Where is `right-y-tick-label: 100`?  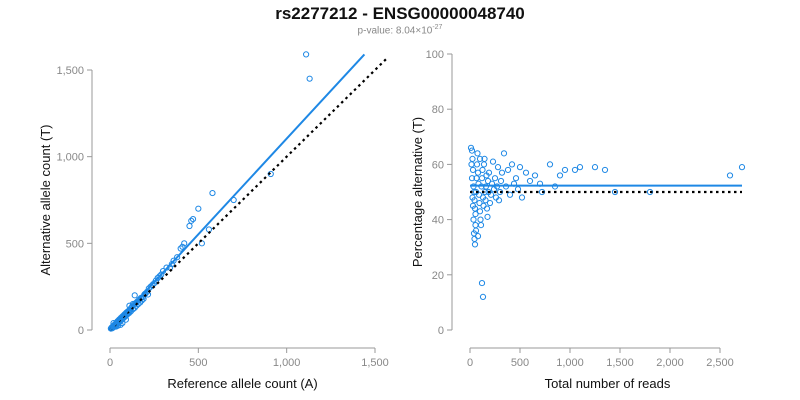
right-y-tick-label: 100 is located at coordinates (435, 55).